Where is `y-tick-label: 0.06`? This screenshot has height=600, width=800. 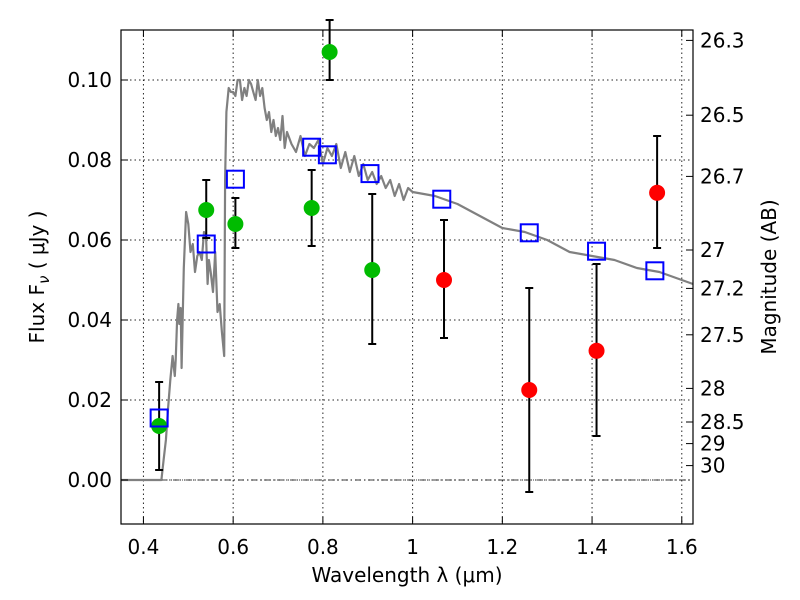
y-tick-label: 0.06 is located at coordinates (89, 240).